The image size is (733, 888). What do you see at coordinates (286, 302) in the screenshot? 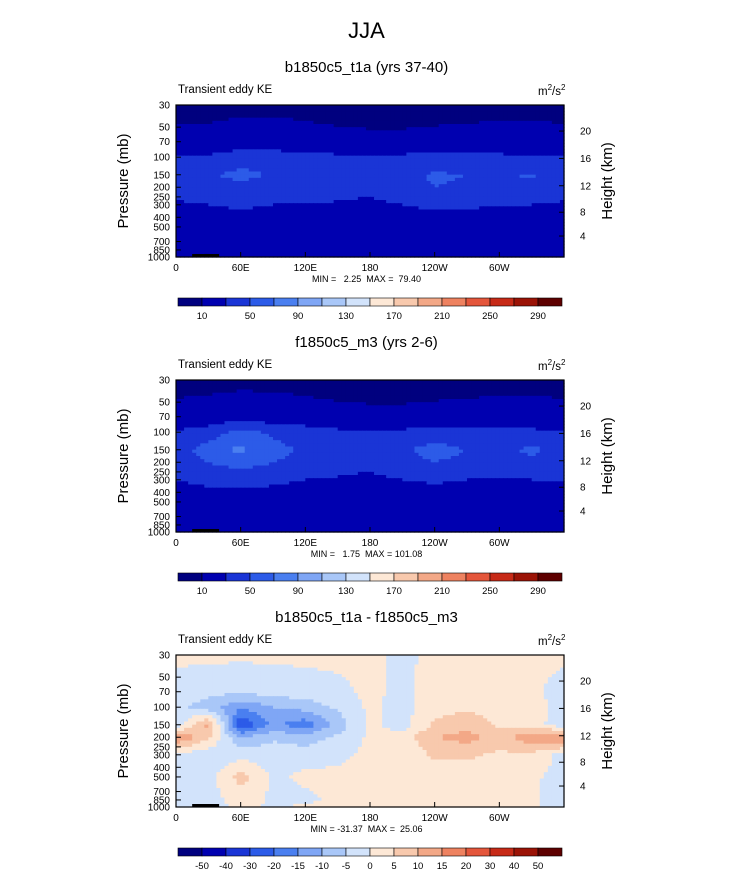
I see `colorbar-box` at bounding box center [286, 302].